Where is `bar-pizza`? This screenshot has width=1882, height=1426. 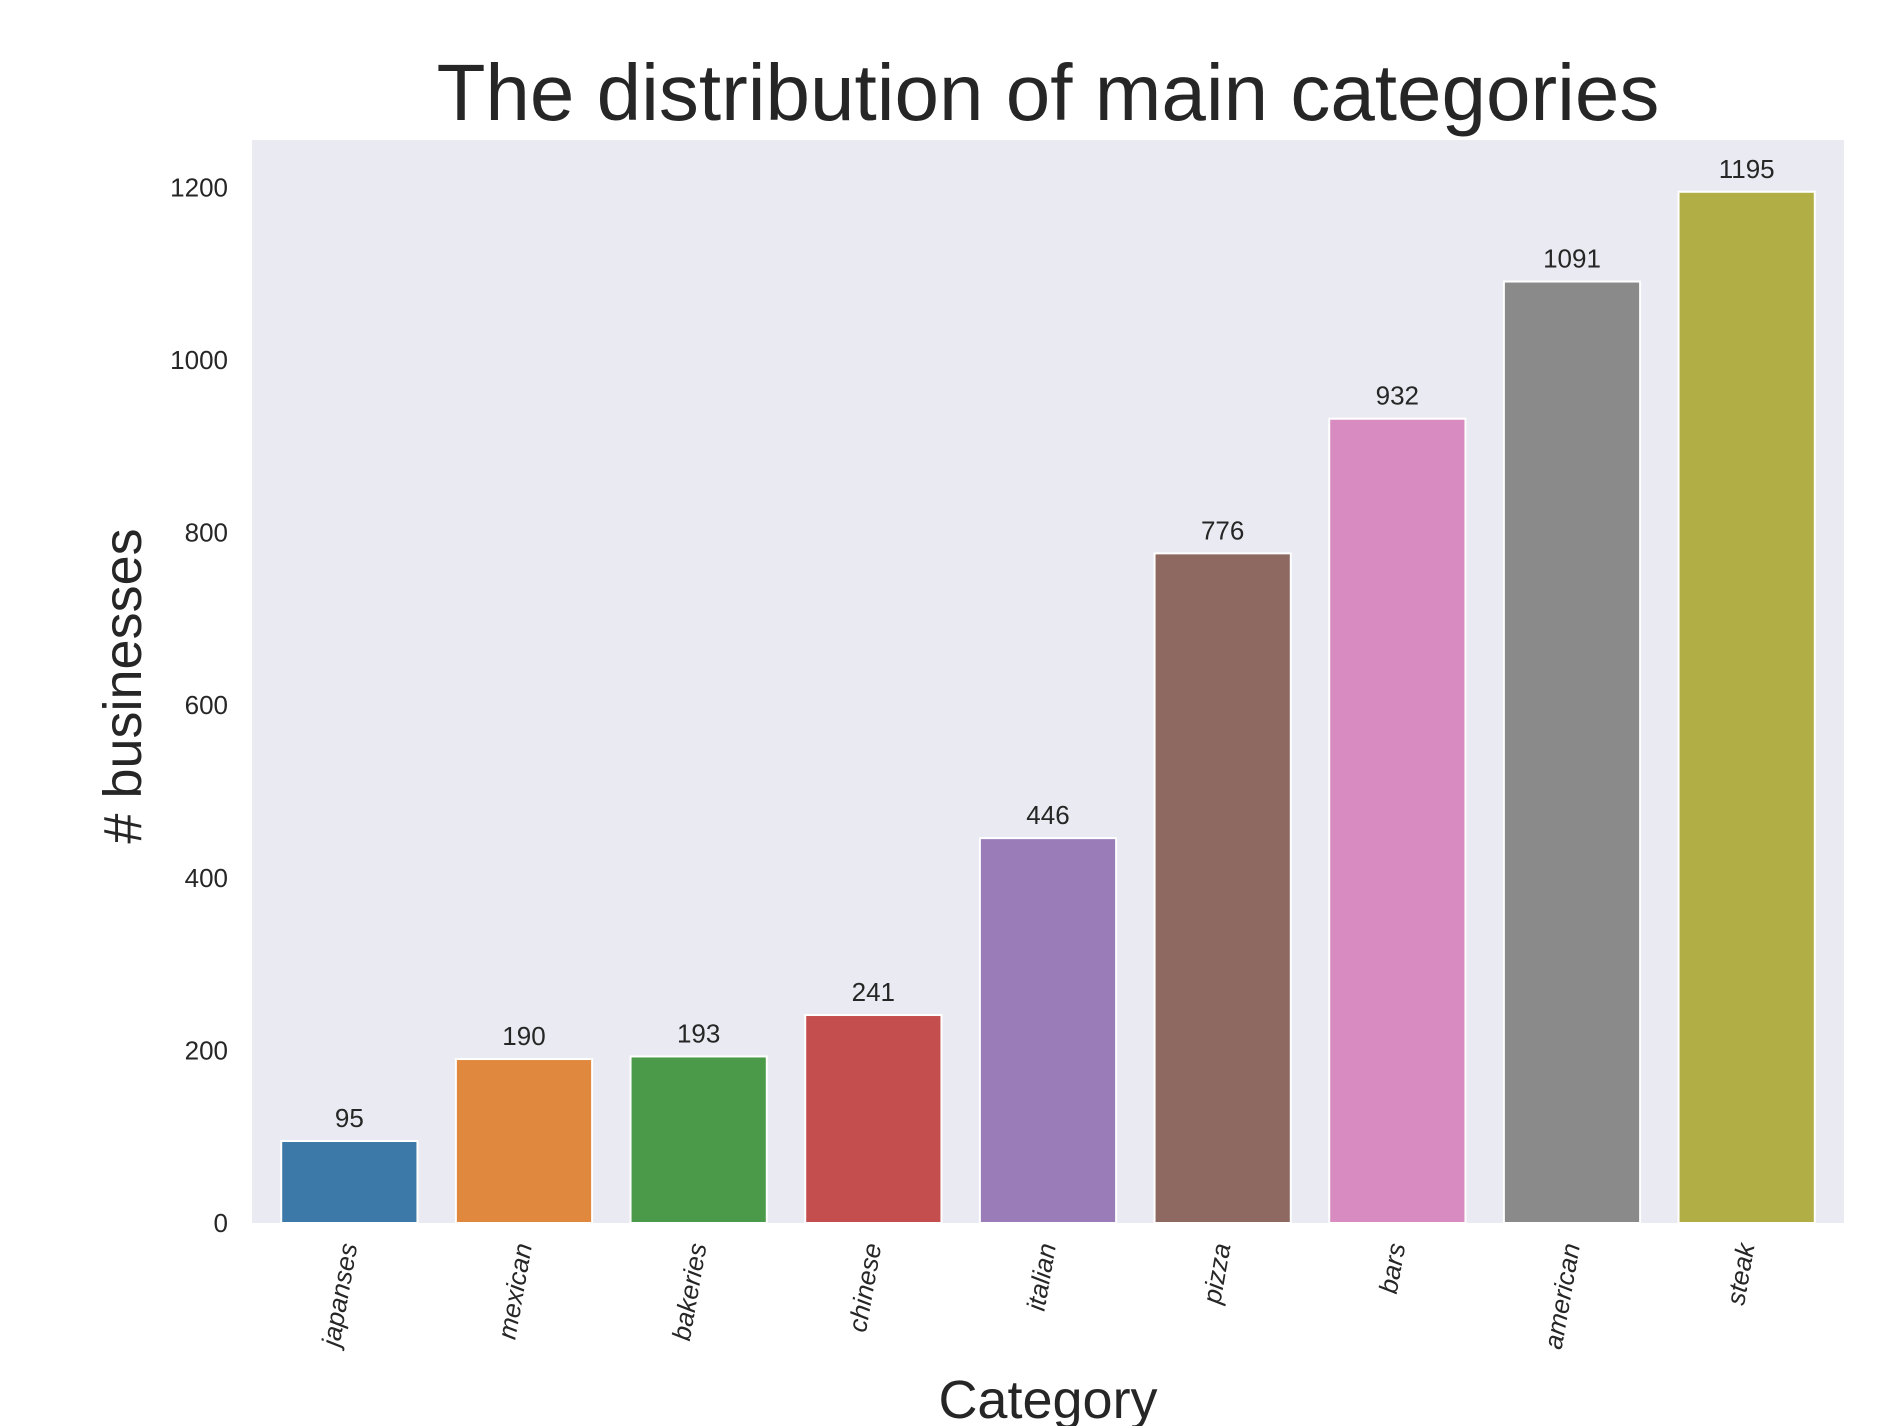
bar-pizza is located at coordinates (1222, 888).